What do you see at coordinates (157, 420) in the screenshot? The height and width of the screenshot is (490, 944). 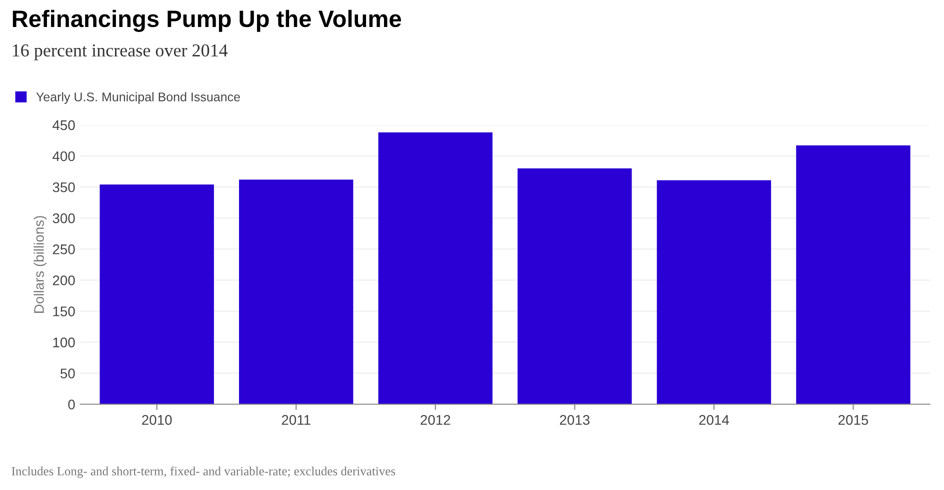 I see `x-tick-label: 2010` at bounding box center [157, 420].